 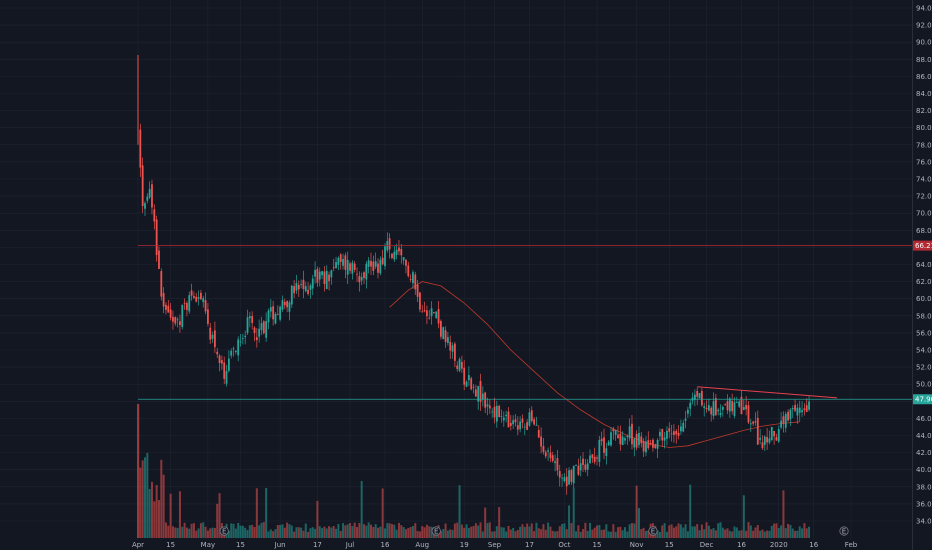 What do you see at coordinates (924, 333) in the screenshot?
I see `y-tick-label: 56.00` at bounding box center [924, 333].